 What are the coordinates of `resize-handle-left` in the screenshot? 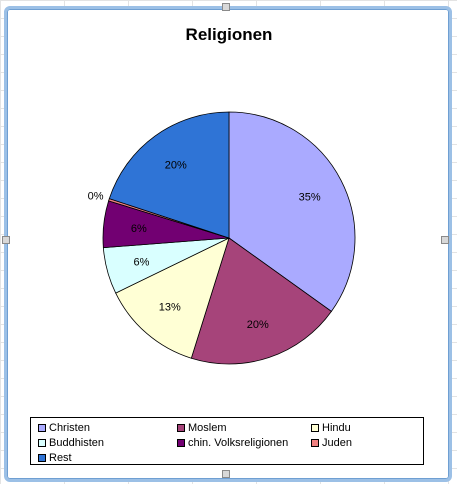 It's located at (6, 240).